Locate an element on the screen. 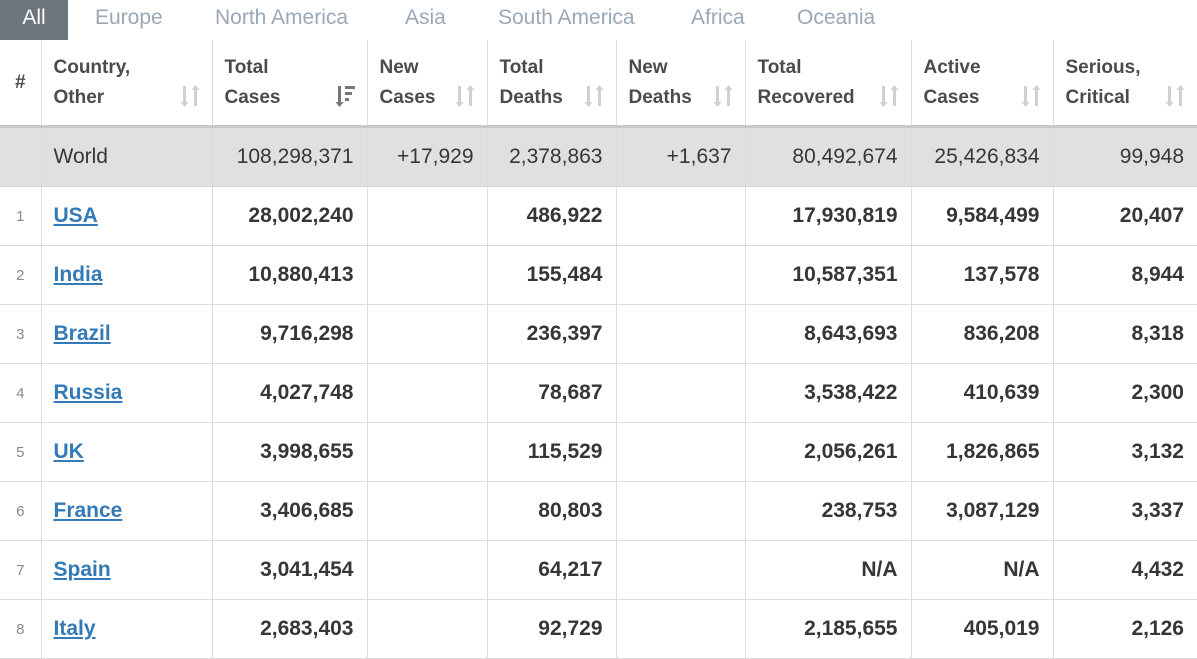 This screenshot has height=659, width=1197. header-total-cases: Total Cases is located at coordinates (290, 84).